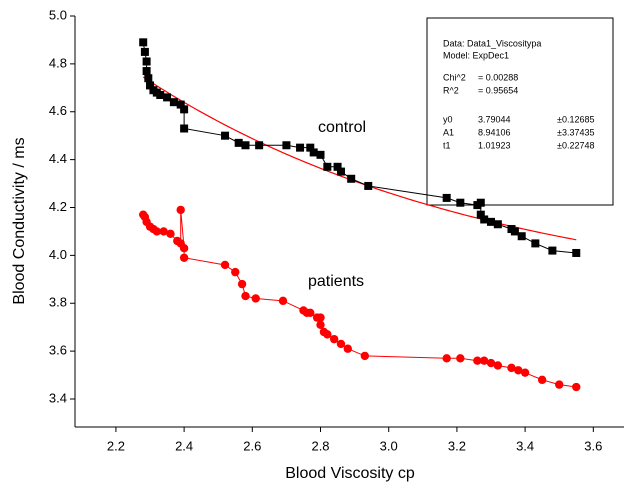 The image size is (626, 487). What do you see at coordinates (593, 445) in the screenshot?
I see `x-tick-label: 3.6` at bounding box center [593, 445].